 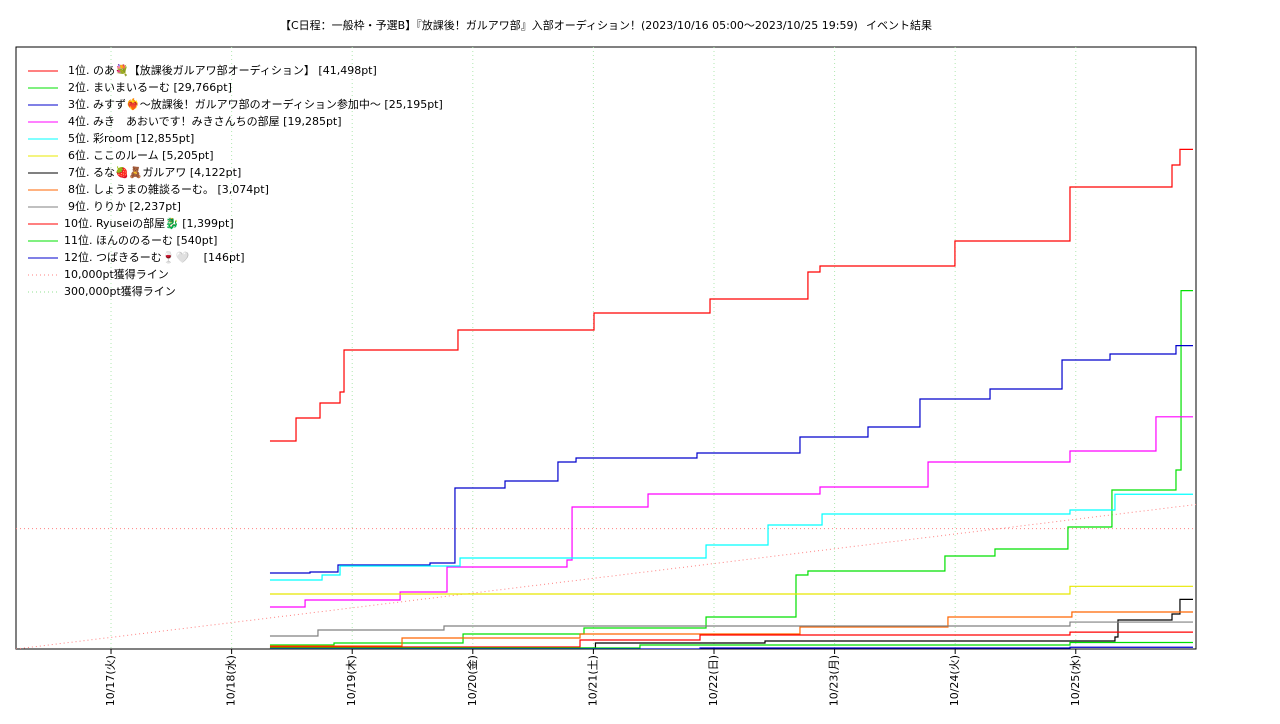 What do you see at coordinates (154, 172) in the screenshot?
I see `legend-label: 7位. るな🍓🧸ガルアワ [4,122pt]` at bounding box center [154, 172].